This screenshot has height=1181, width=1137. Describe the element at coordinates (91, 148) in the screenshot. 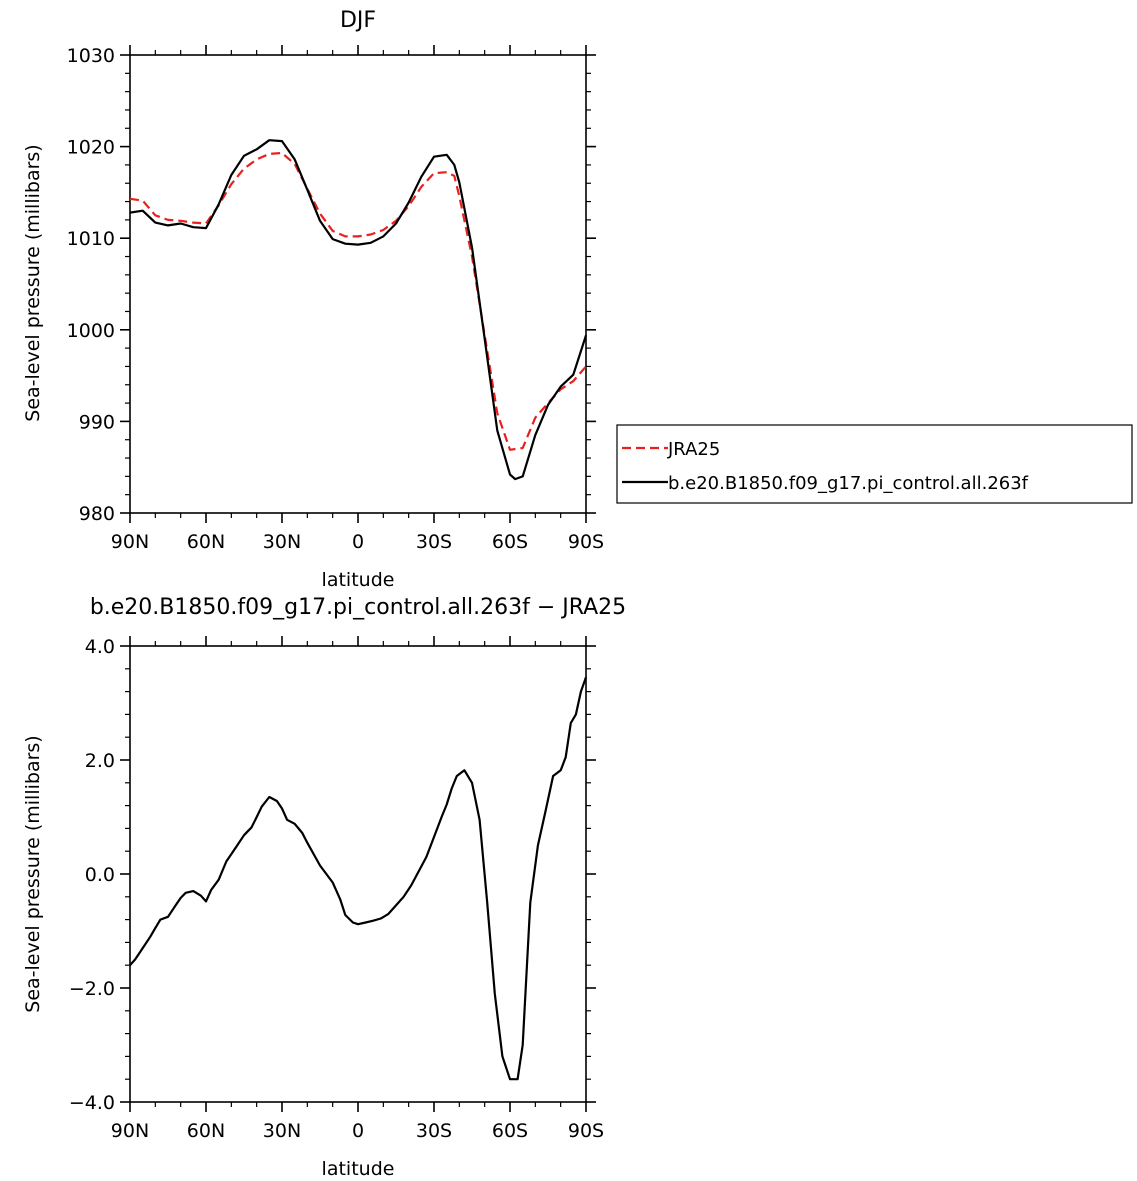

I see `y-tick-label: 1020` at that location.